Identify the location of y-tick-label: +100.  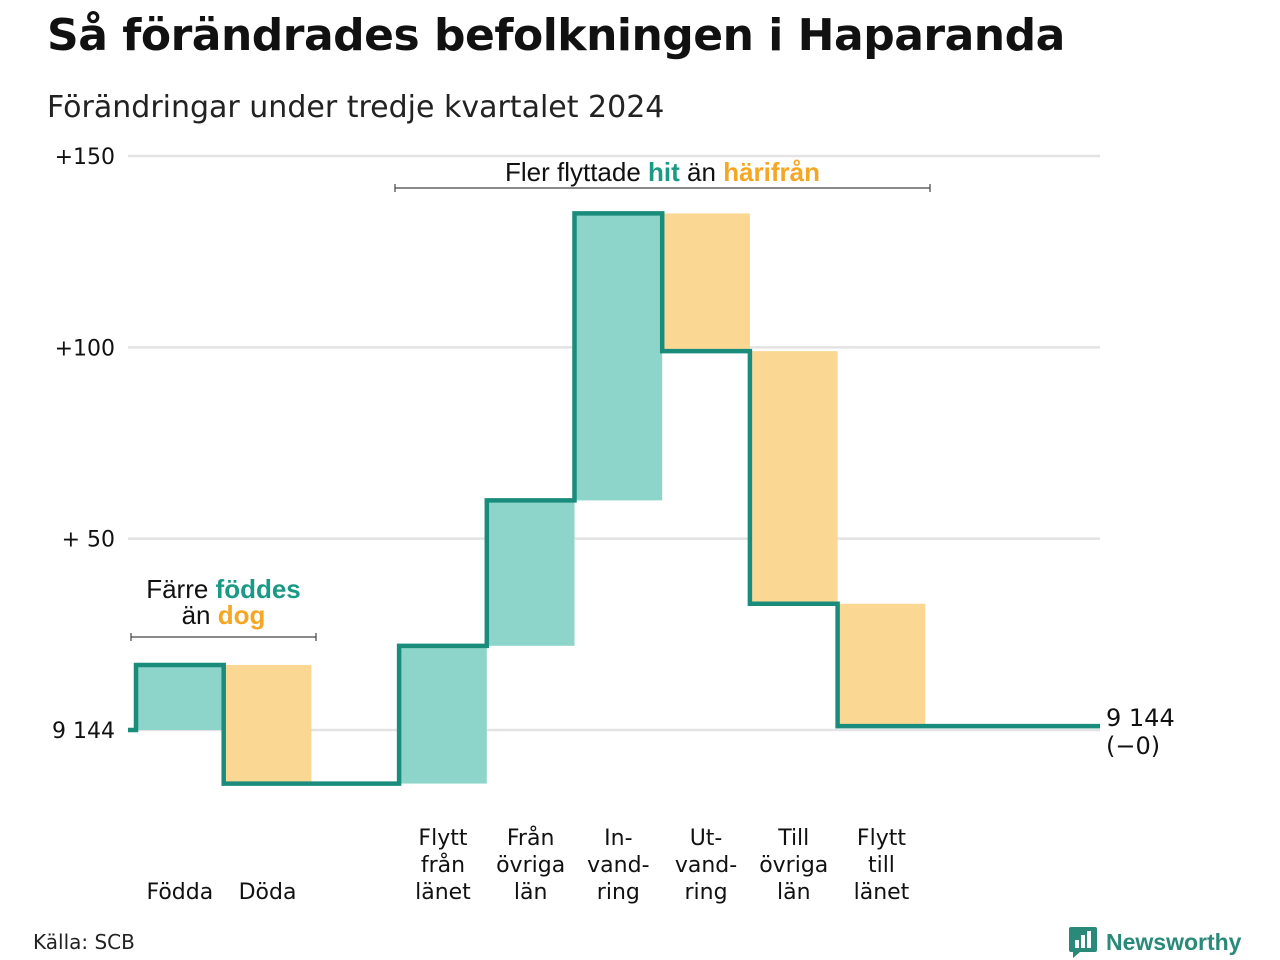
(85, 348).